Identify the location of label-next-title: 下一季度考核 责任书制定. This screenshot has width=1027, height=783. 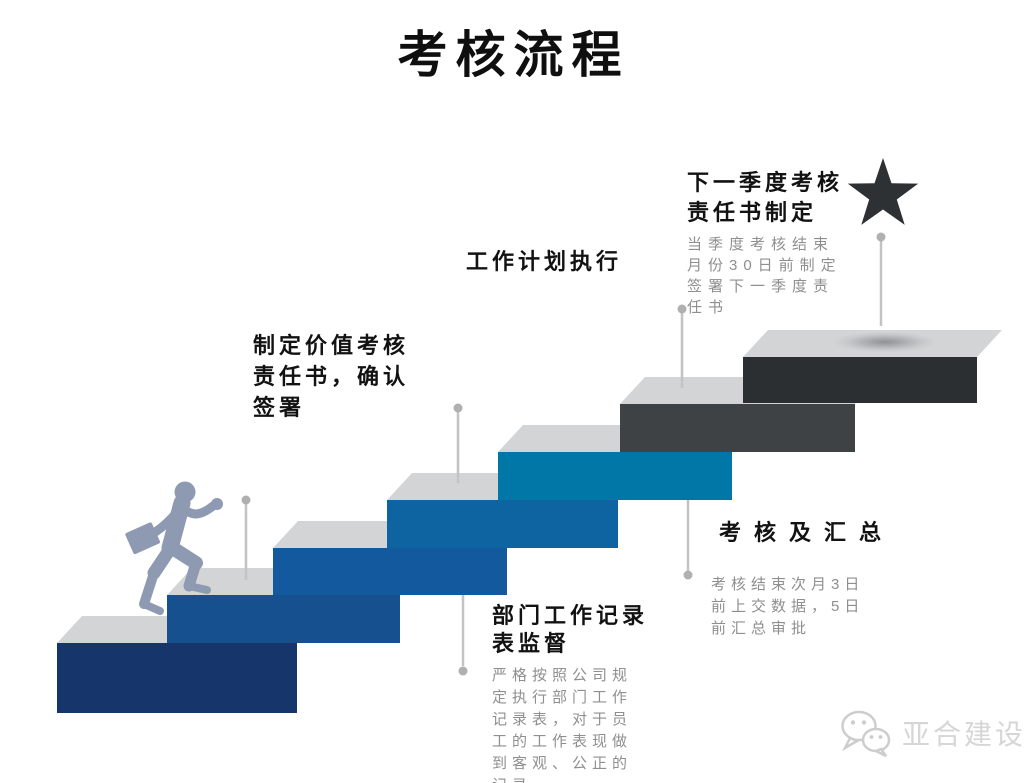
(765, 197).